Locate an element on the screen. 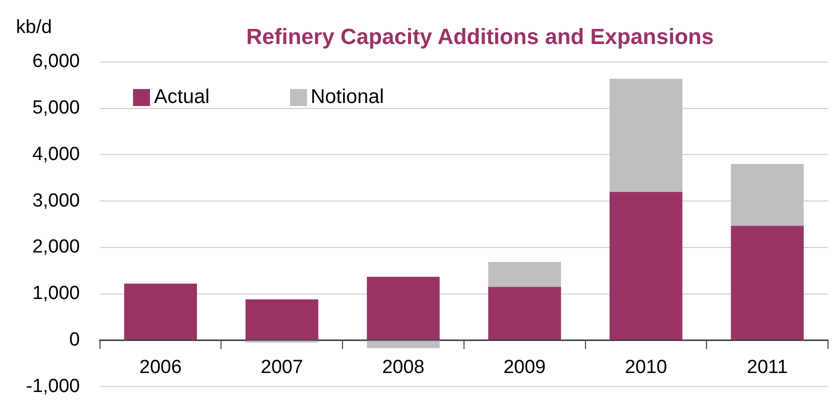 The image size is (832, 418). x-tick-label: 2011 is located at coordinates (767, 367).